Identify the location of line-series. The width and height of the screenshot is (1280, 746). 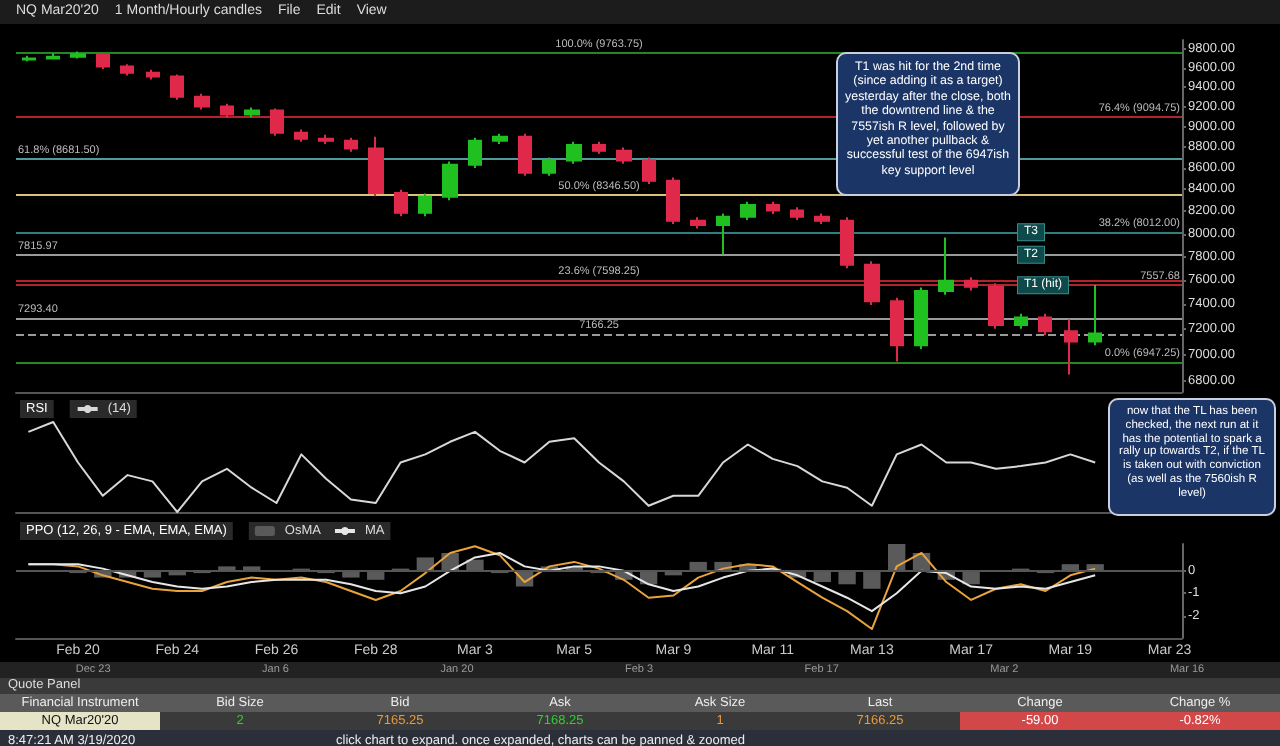
(562, 582).